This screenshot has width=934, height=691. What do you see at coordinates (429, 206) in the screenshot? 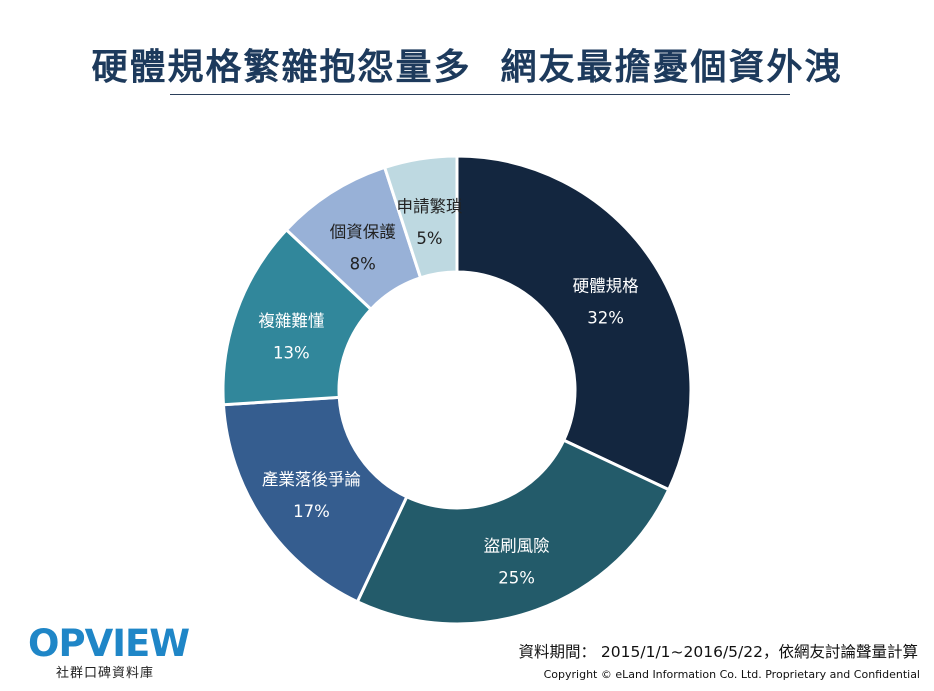
I see `slice-label-5: 申請繁瑣` at bounding box center [429, 206].